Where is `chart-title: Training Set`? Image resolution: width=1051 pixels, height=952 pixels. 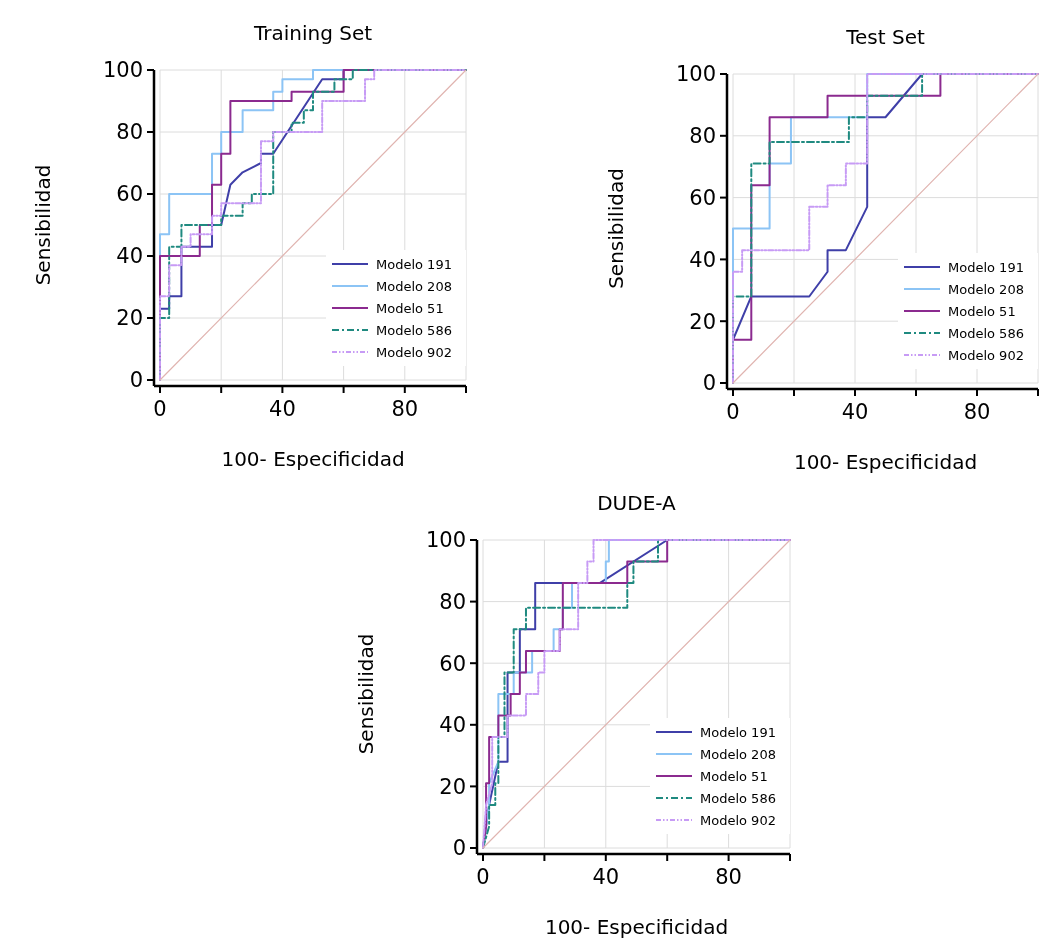
chart-title: Training Set is located at coordinates (312, 33).